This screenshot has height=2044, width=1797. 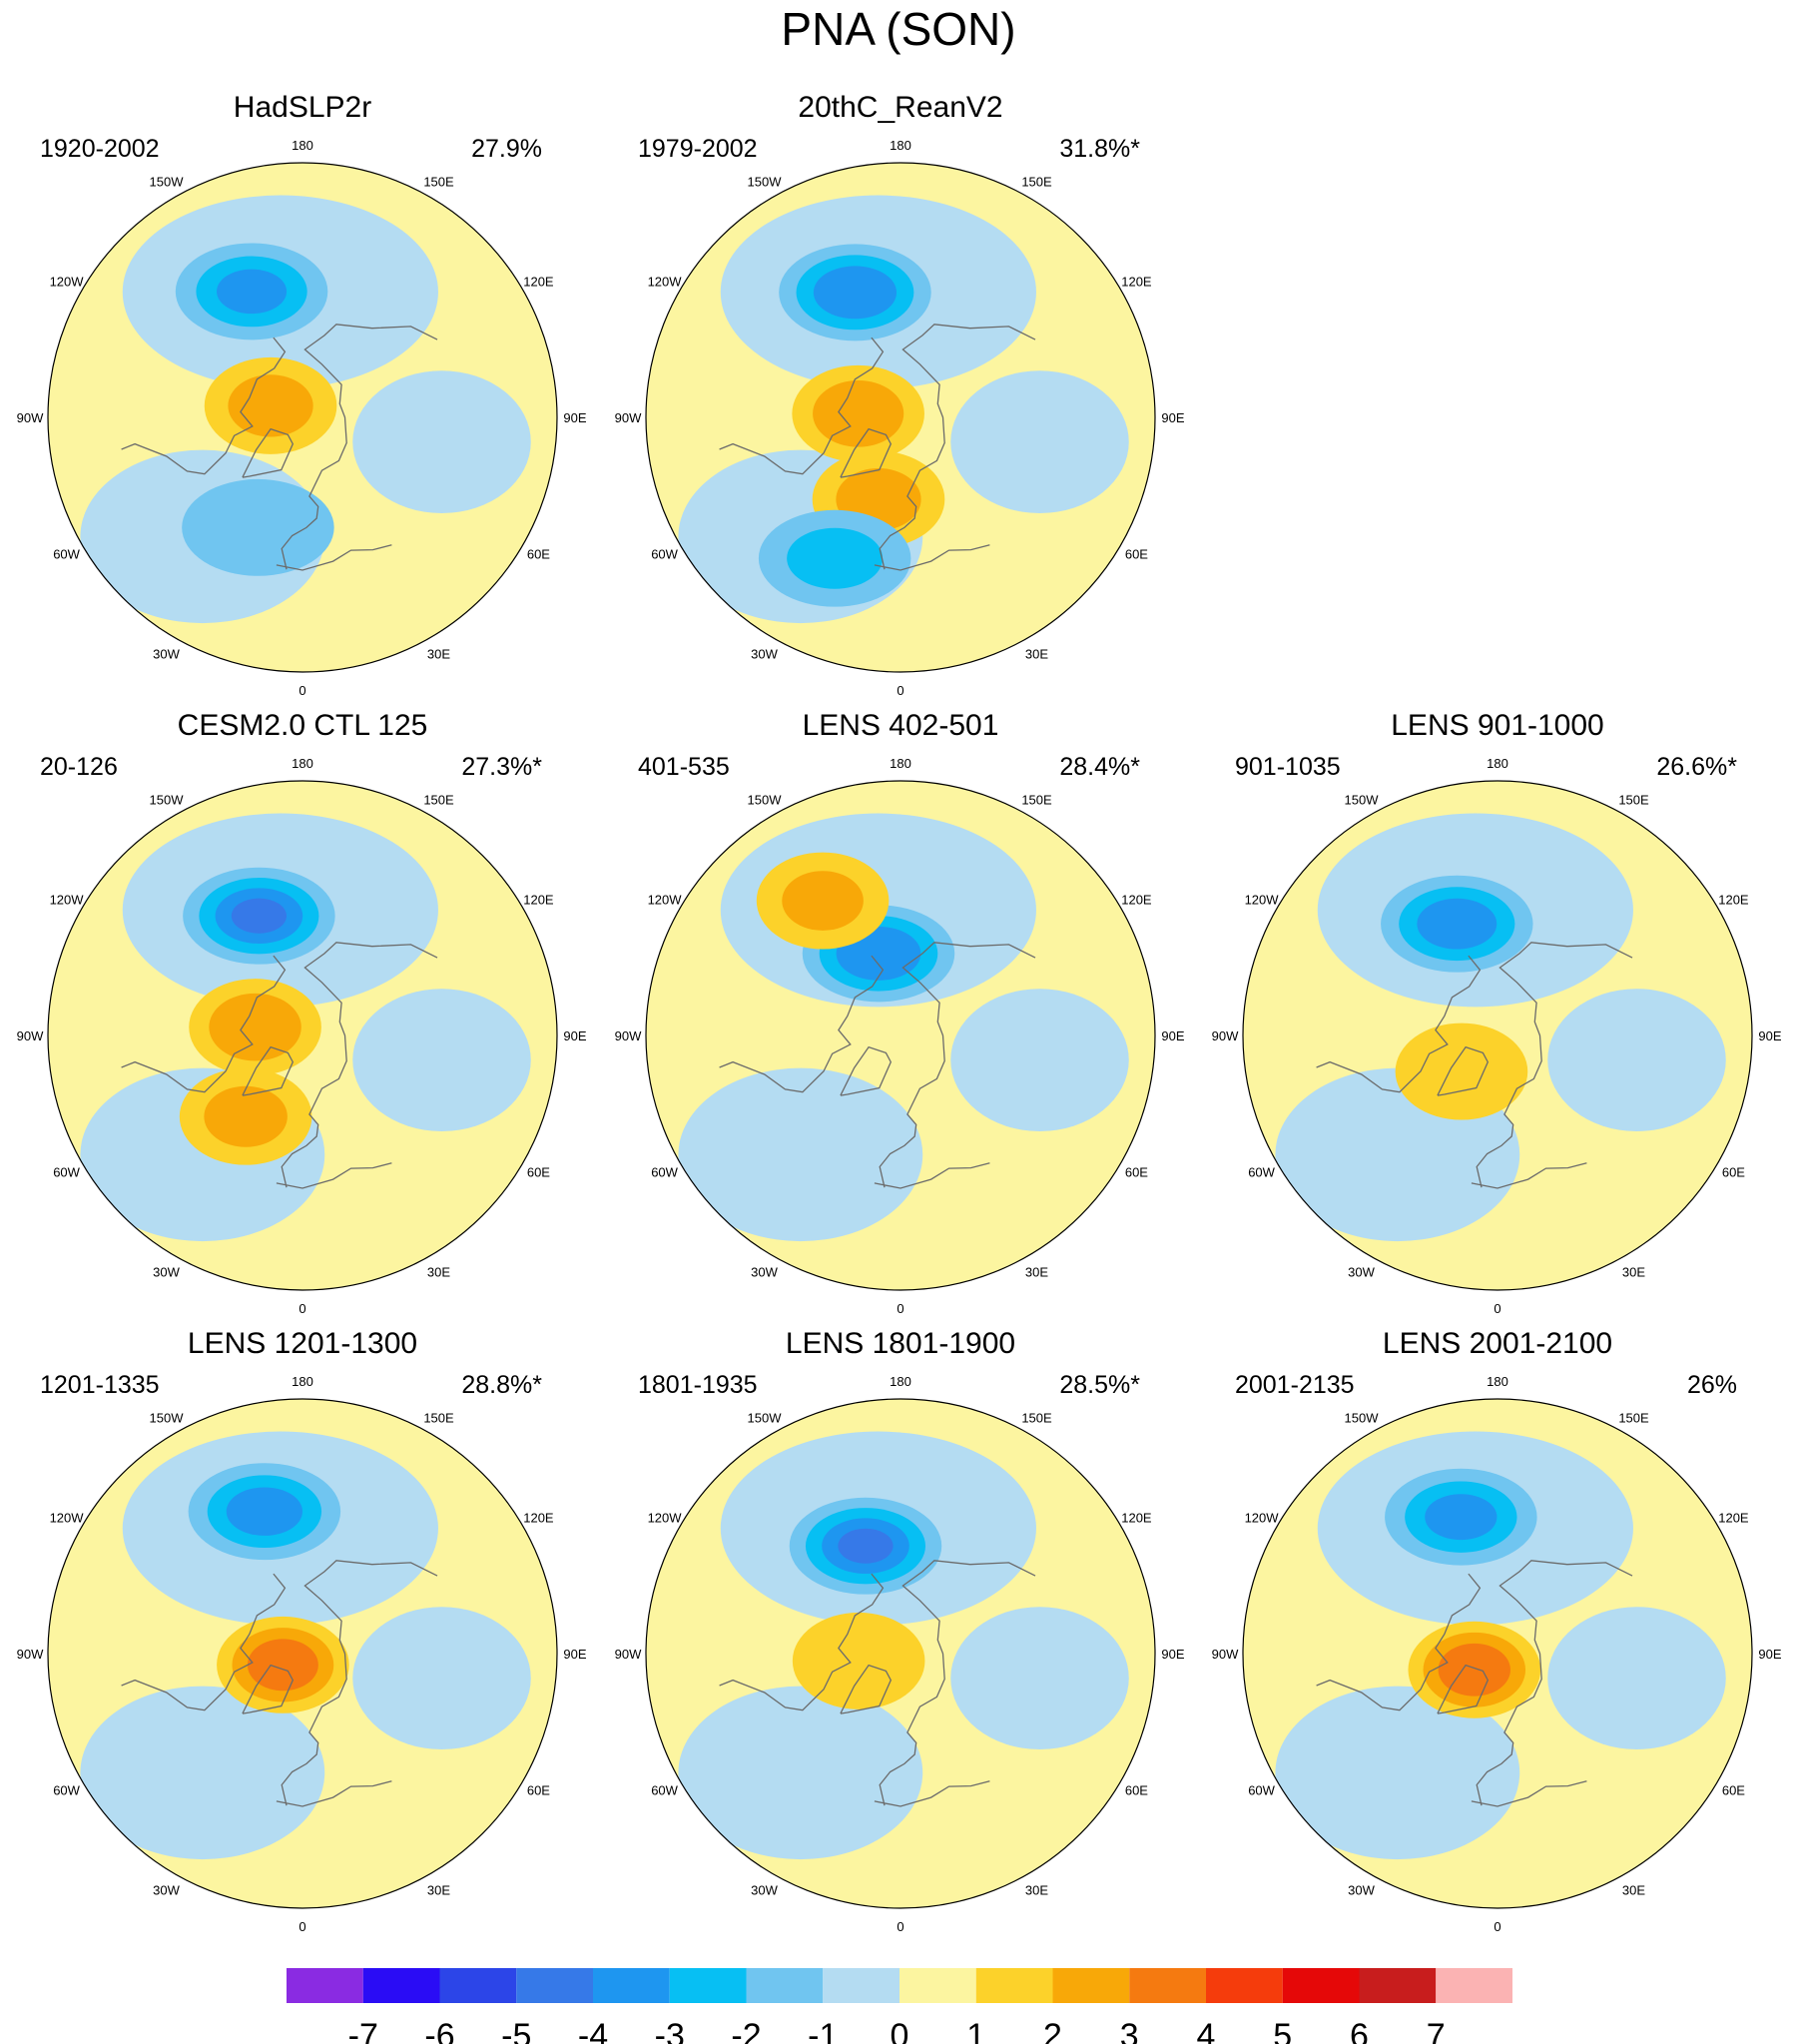 I want to click on panel-years: 1801-1935, so click(x=698, y=1385).